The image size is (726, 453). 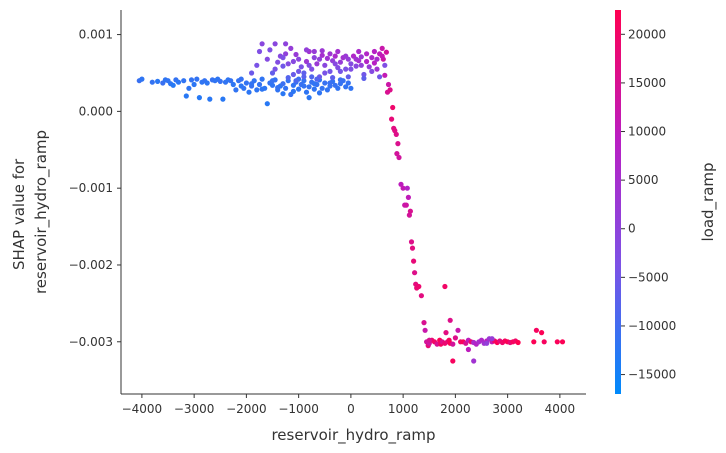 What do you see at coordinates (91, 342) in the screenshot?
I see `y-tick-label: −0.003` at bounding box center [91, 342].